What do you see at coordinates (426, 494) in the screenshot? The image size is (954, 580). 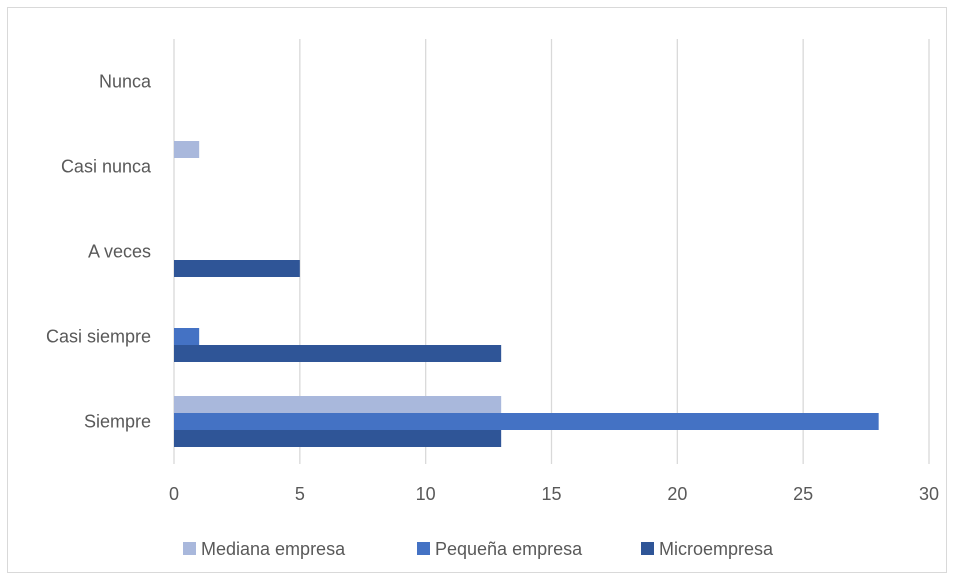 I see `x-tick-label: 10` at bounding box center [426, 494].